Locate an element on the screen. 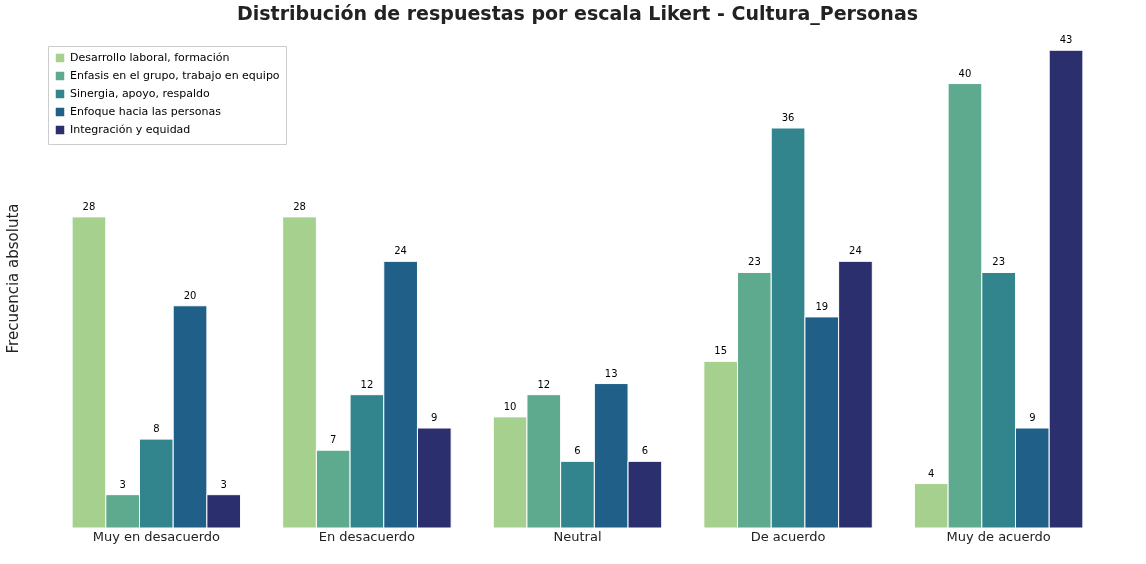 This screenshot has width=1146, height=564. data-label: 36 is located at coordinates (788, 117).